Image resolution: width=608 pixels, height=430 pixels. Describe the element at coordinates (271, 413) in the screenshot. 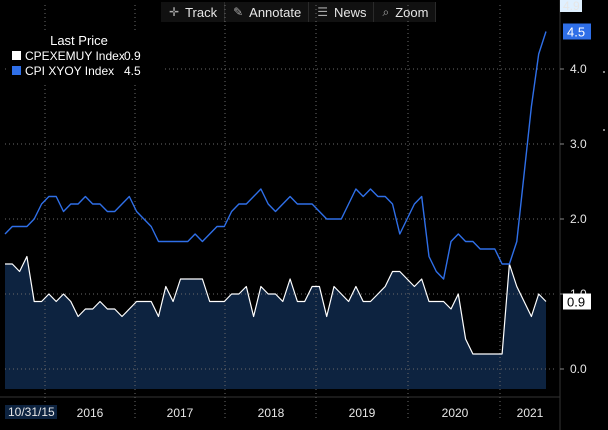

I see `x-tick-label: 2018` at that location.